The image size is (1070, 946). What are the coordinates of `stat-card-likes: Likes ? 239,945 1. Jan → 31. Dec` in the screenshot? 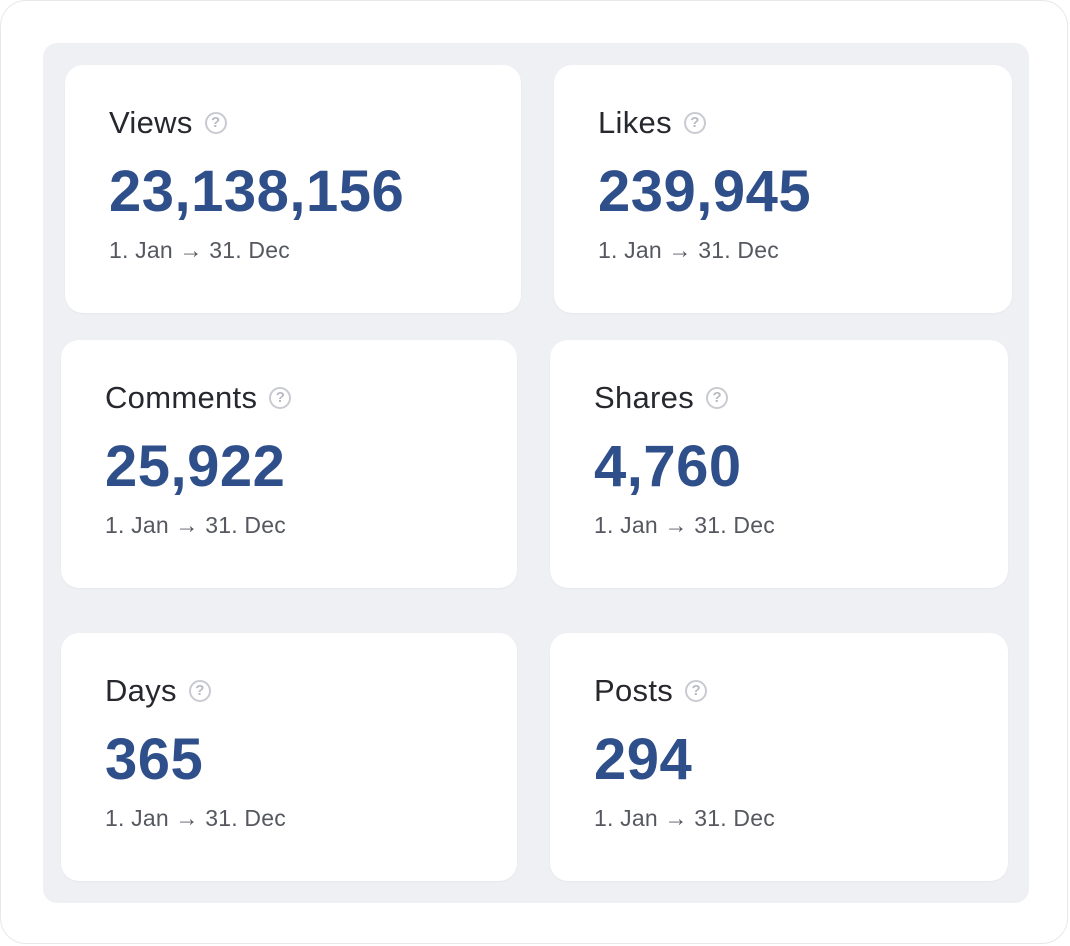 It's located at (783, 189).